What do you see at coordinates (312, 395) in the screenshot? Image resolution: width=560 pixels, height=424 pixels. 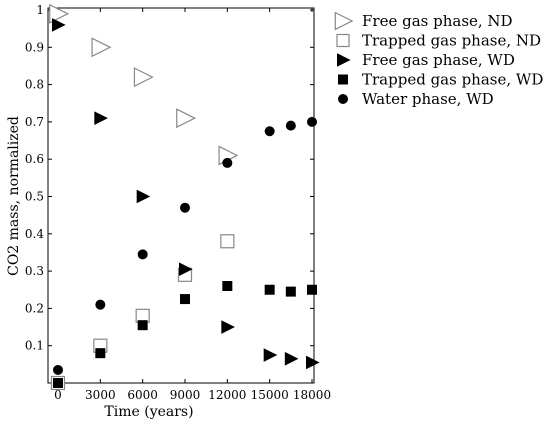 I see `x-tick-label: 18000` at bounding box center [312, 395].